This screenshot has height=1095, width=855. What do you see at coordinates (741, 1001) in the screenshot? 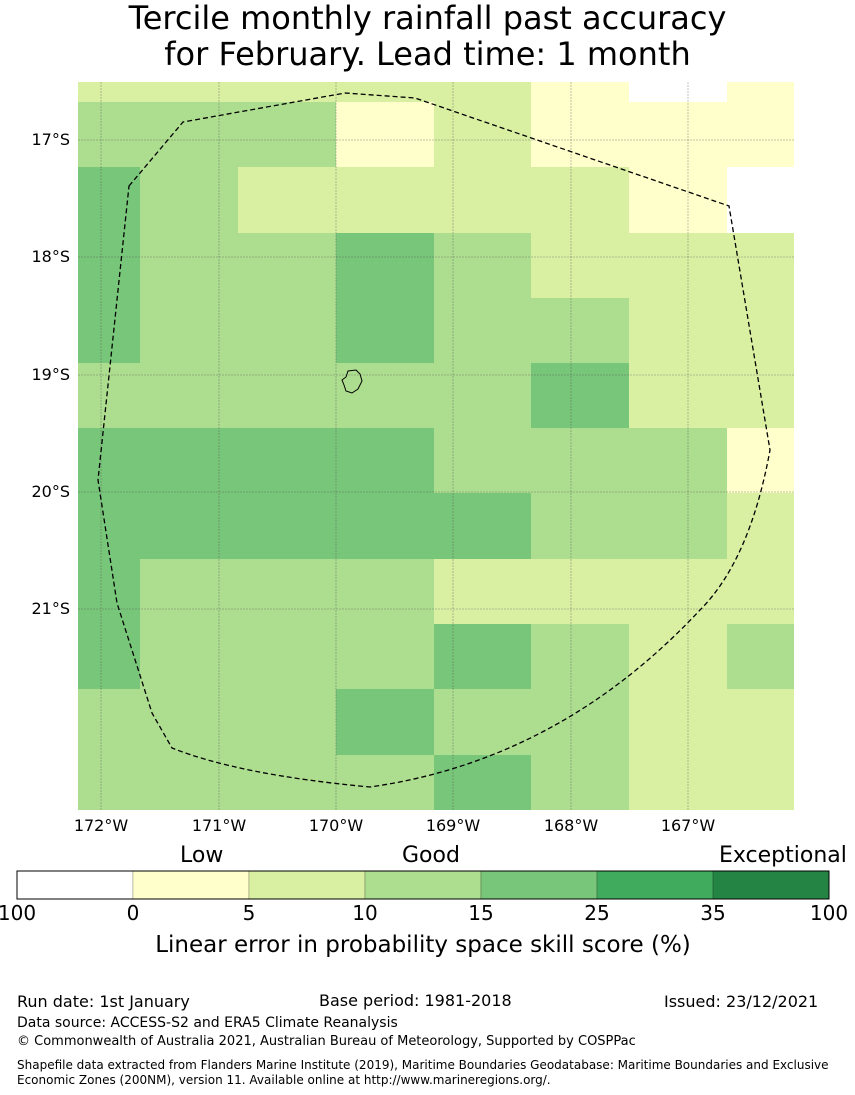
I see `issued-date: Issued: 23/12/2021` at bounding box center [741, 1001].